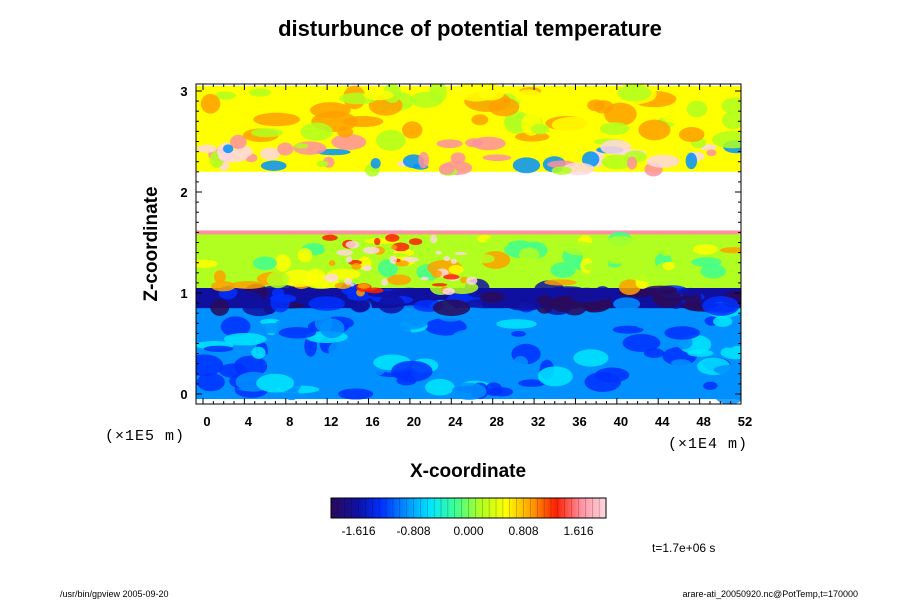  I want to click on time-label: t=1.7e+06 s, so click(683, 548).